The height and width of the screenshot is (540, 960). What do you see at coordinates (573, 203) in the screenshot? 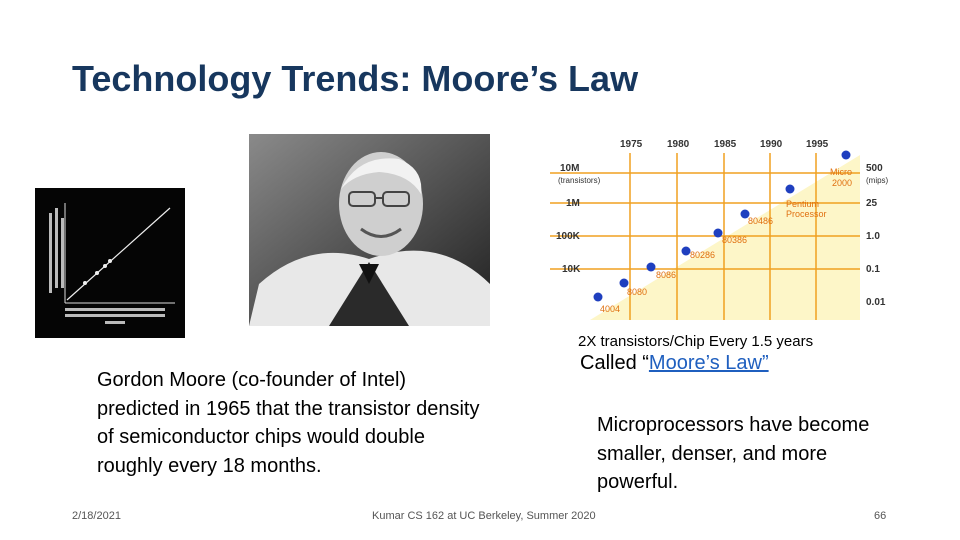
I see `left-tick: 1M` at bounding box center [573, 203].